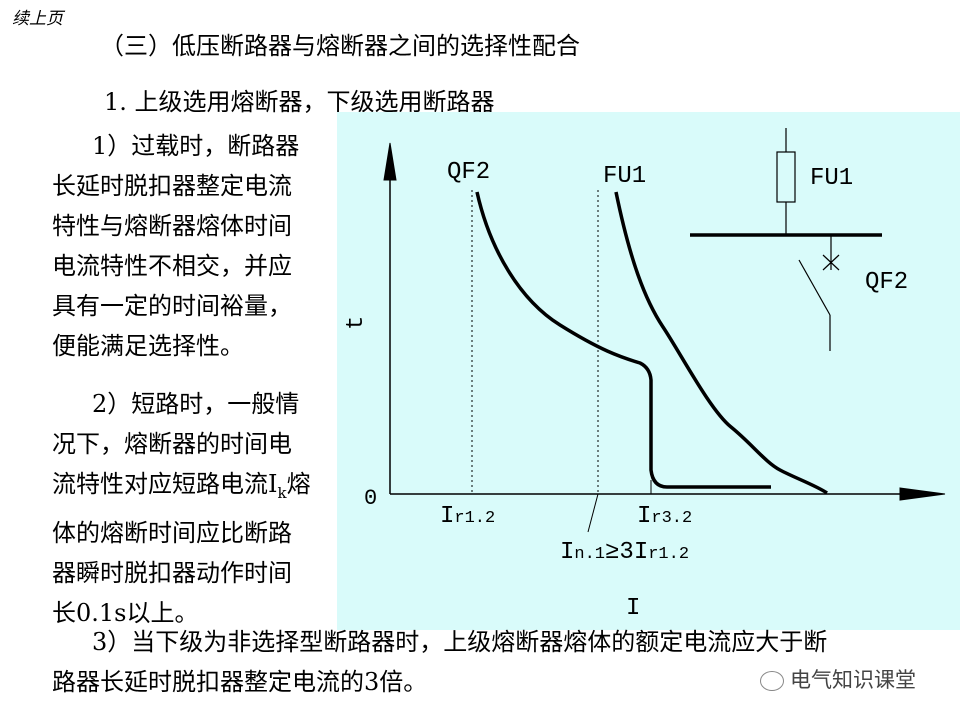 This screenshot has height=720, width=960. I want to click on watermark-text: 电气知识课堂, so click(853, 680).